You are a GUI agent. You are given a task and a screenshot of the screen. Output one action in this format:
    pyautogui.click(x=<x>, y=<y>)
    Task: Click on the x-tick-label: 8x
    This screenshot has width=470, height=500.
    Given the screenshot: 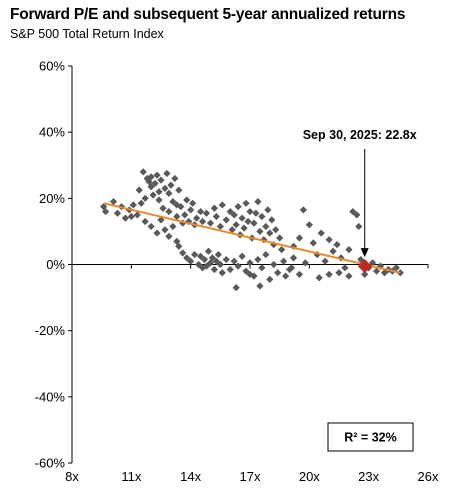 What is the action you would take?
    pyautogui.click(x=72, y=476)
    